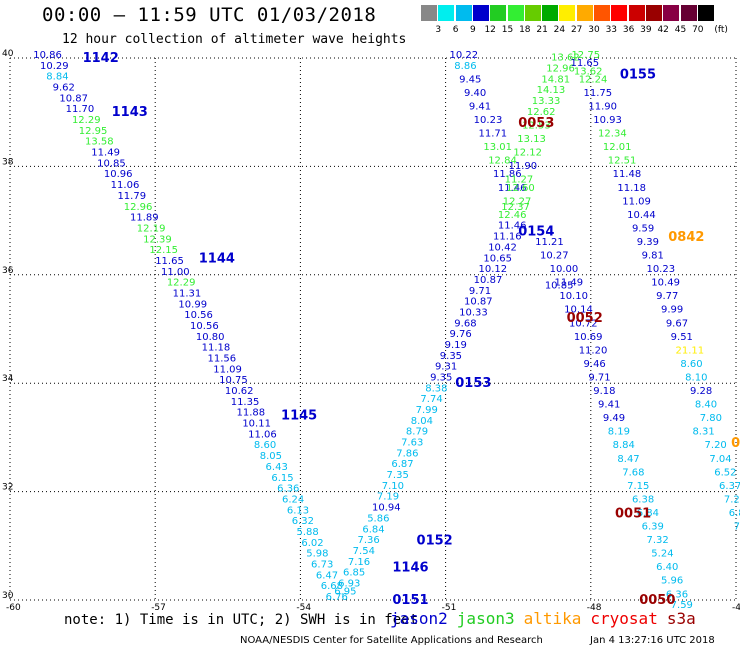 Image resolution: width=740 pixels, height=650 pixels. Describe the element at coordinates (470, 79) in the screenshot. I see `wave-height-value: 9.45` at that location.